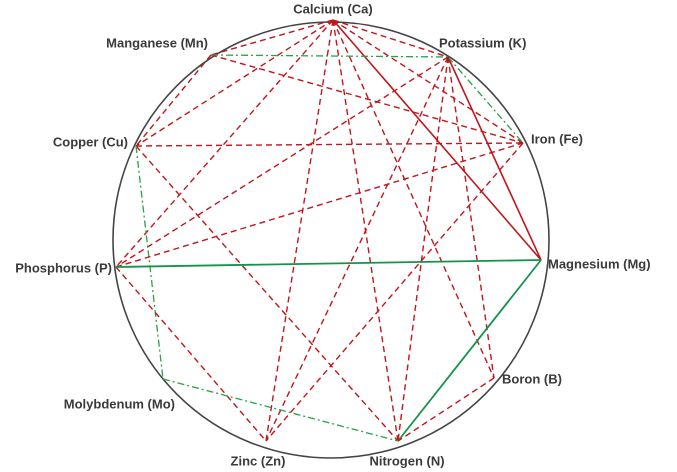 Image resolution: width=677 pixels, height=472 pixels. Describe the element at coordinates (482, 42) in the screenshot. I see `node-label: Potassium (K)` at that location.